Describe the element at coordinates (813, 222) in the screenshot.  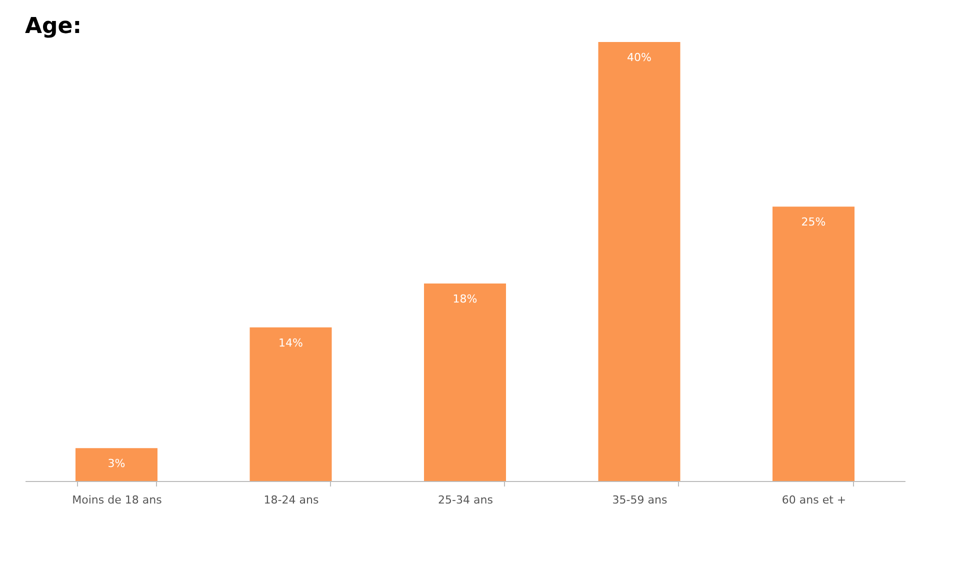
I see `data-label: 25%` at that location.